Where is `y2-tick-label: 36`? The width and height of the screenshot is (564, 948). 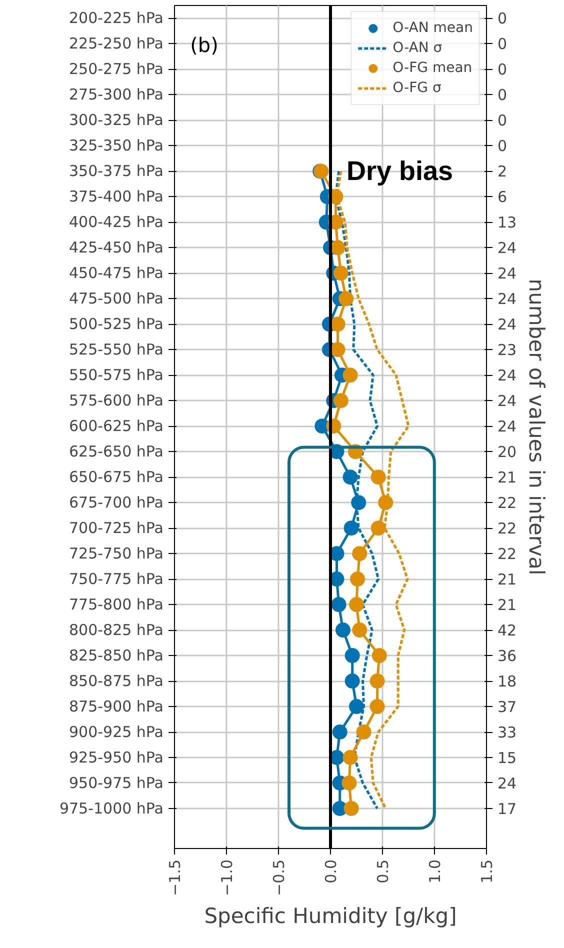 y2-tick-label: 36 is located at coordinates (507, 656).